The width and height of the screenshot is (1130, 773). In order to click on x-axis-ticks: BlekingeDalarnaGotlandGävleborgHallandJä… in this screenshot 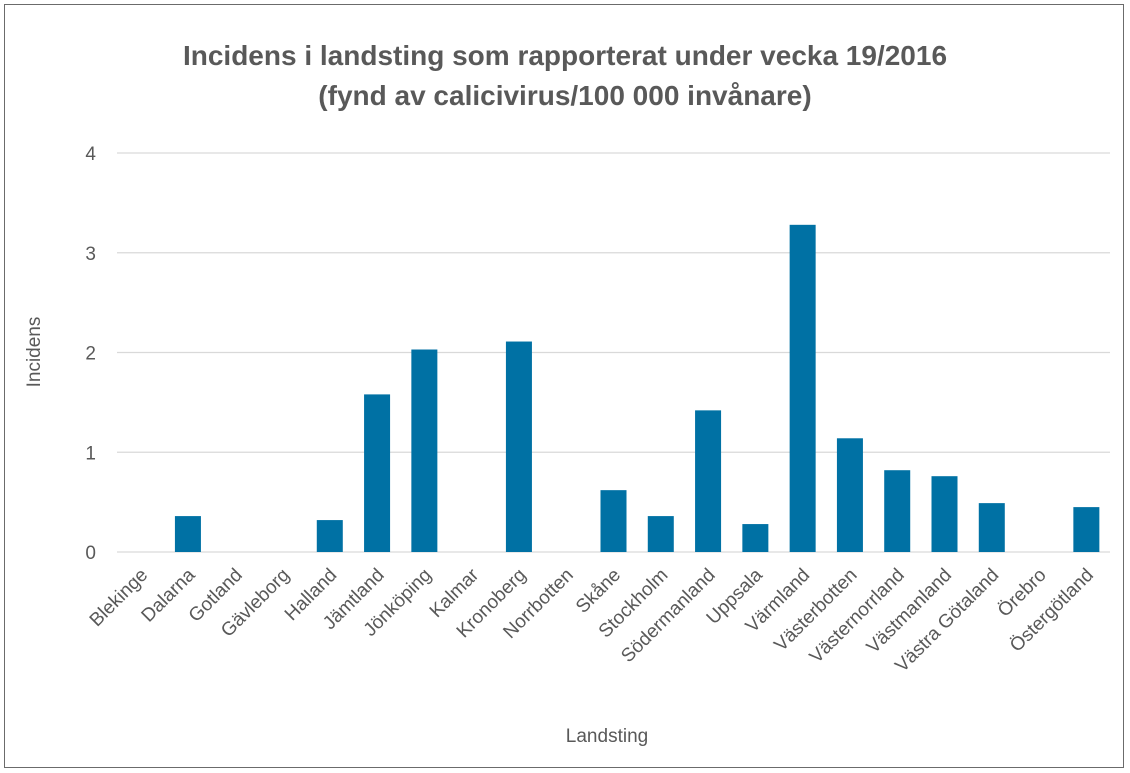, I will do `click(592, 620)`.